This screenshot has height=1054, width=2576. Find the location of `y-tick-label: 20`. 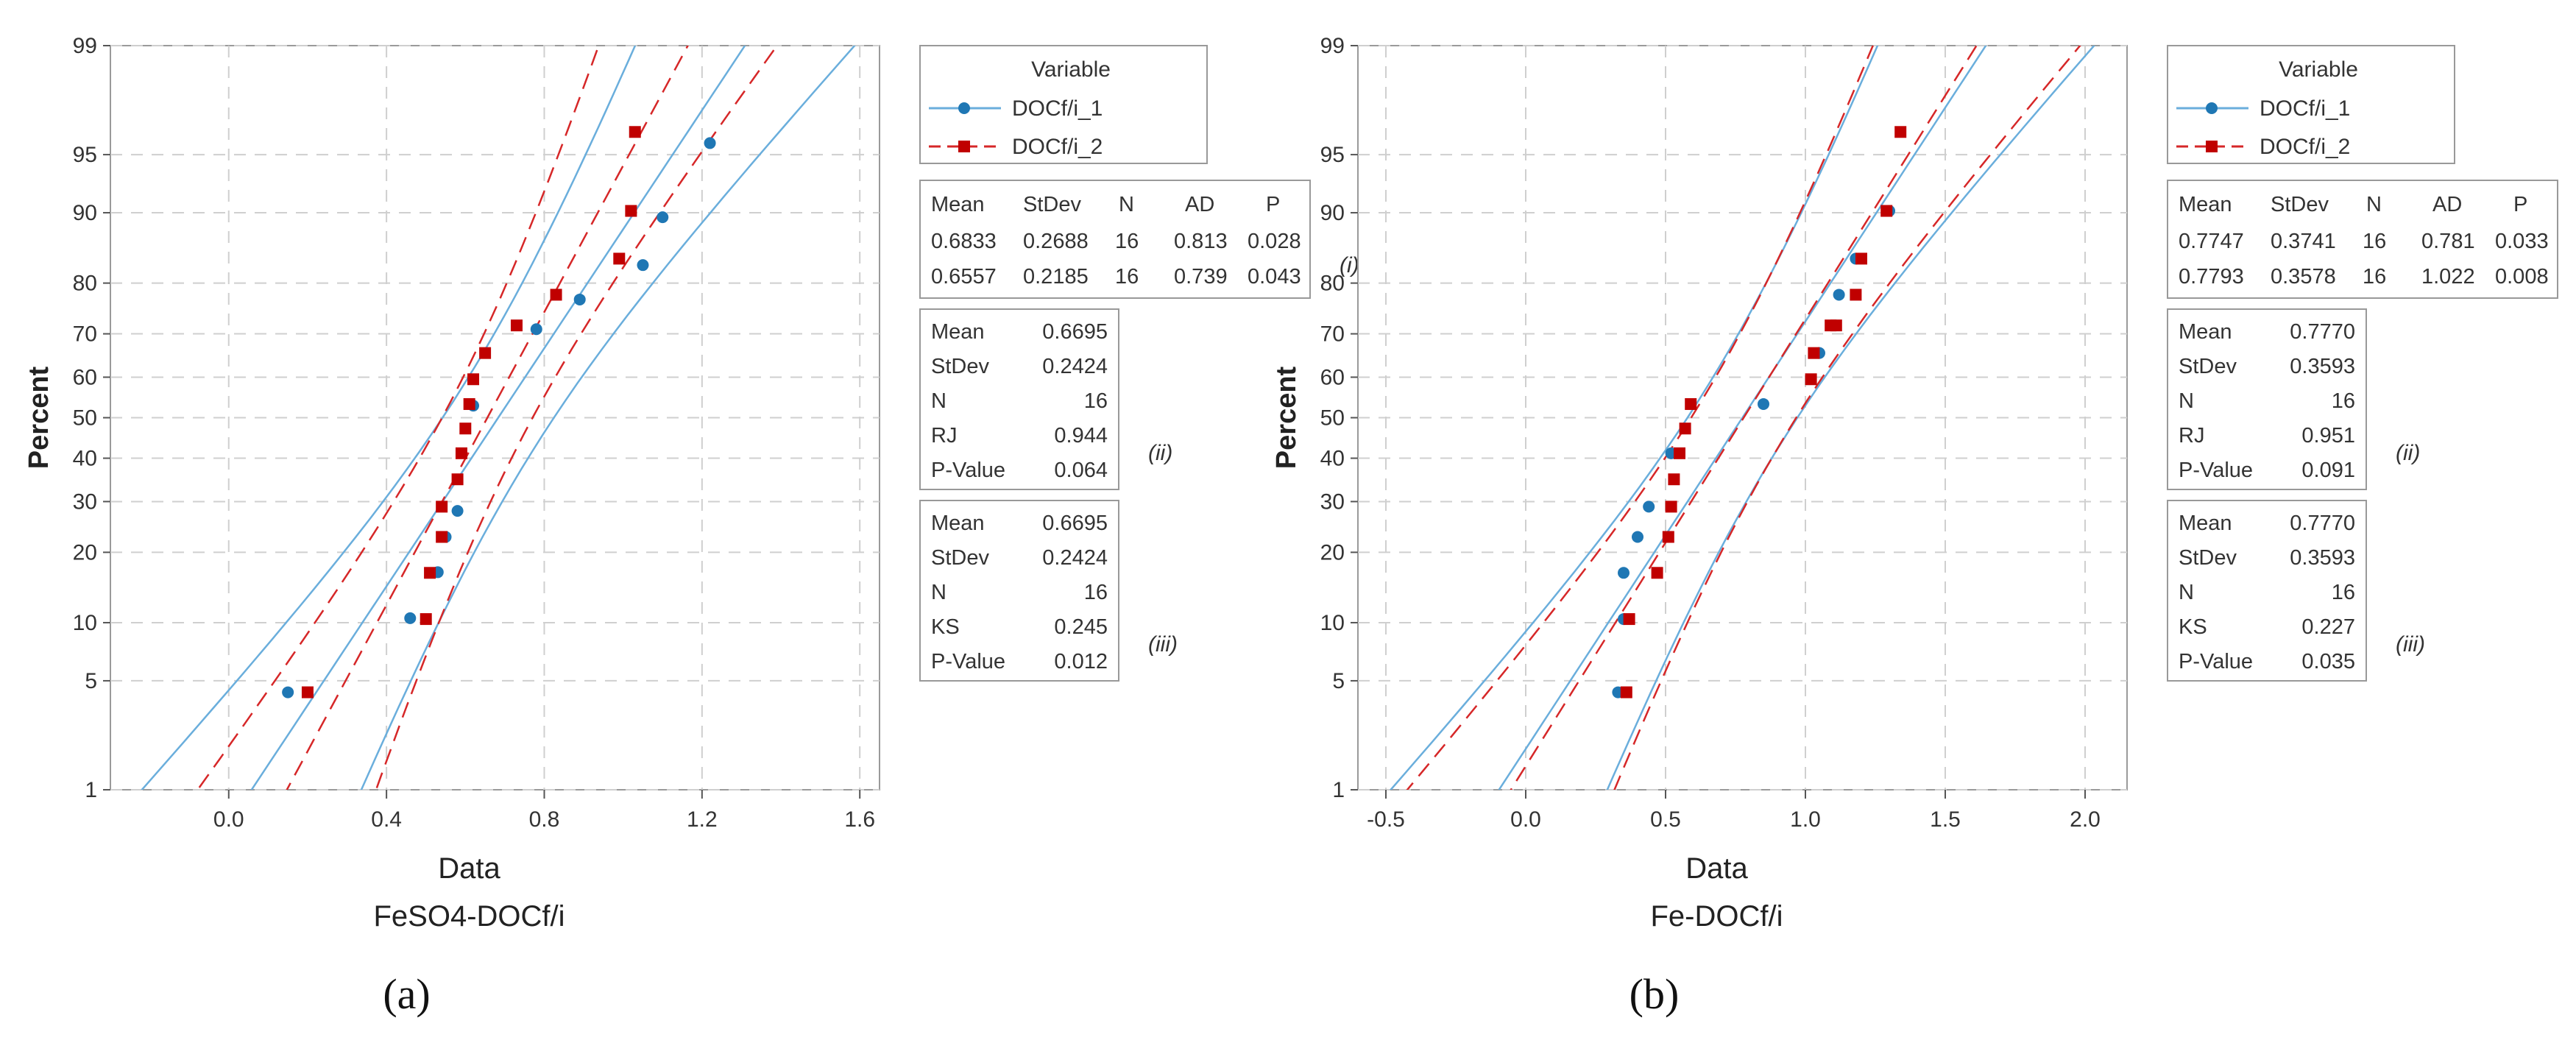

y-tick-label: 20 is located at coordinates (85, 552).